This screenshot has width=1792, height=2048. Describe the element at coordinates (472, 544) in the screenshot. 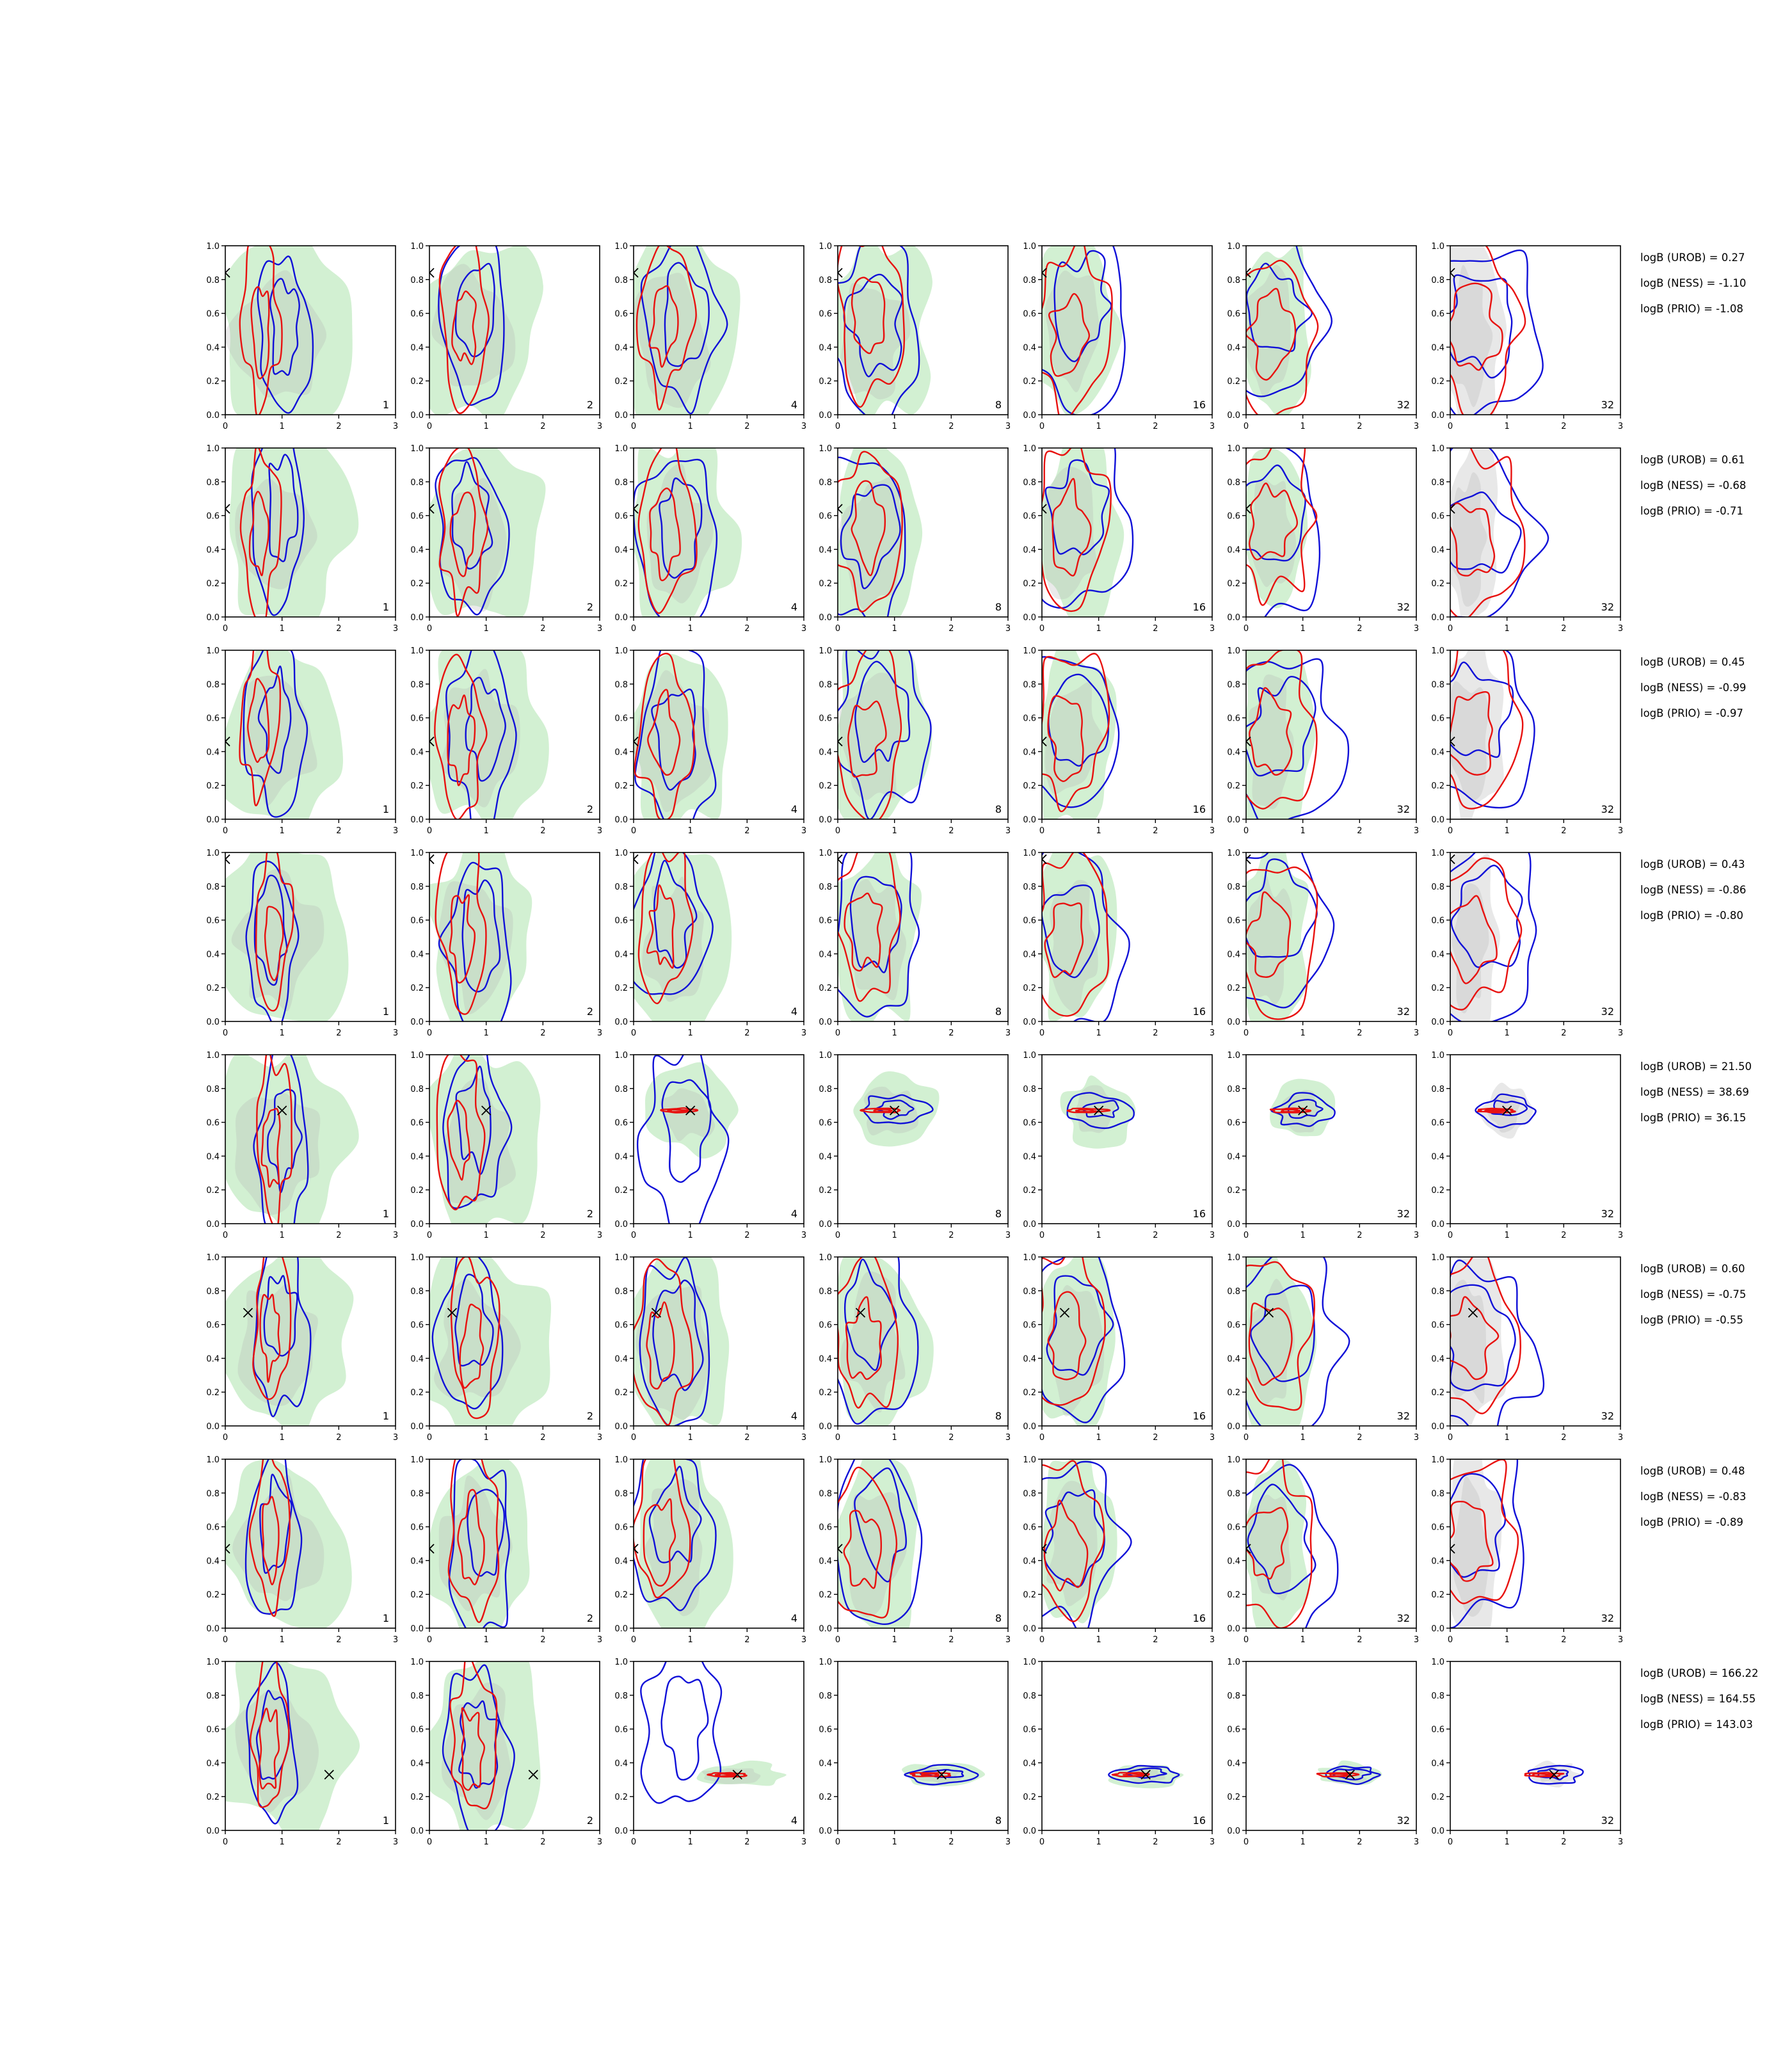

I see `density-fill-inner` at that location.